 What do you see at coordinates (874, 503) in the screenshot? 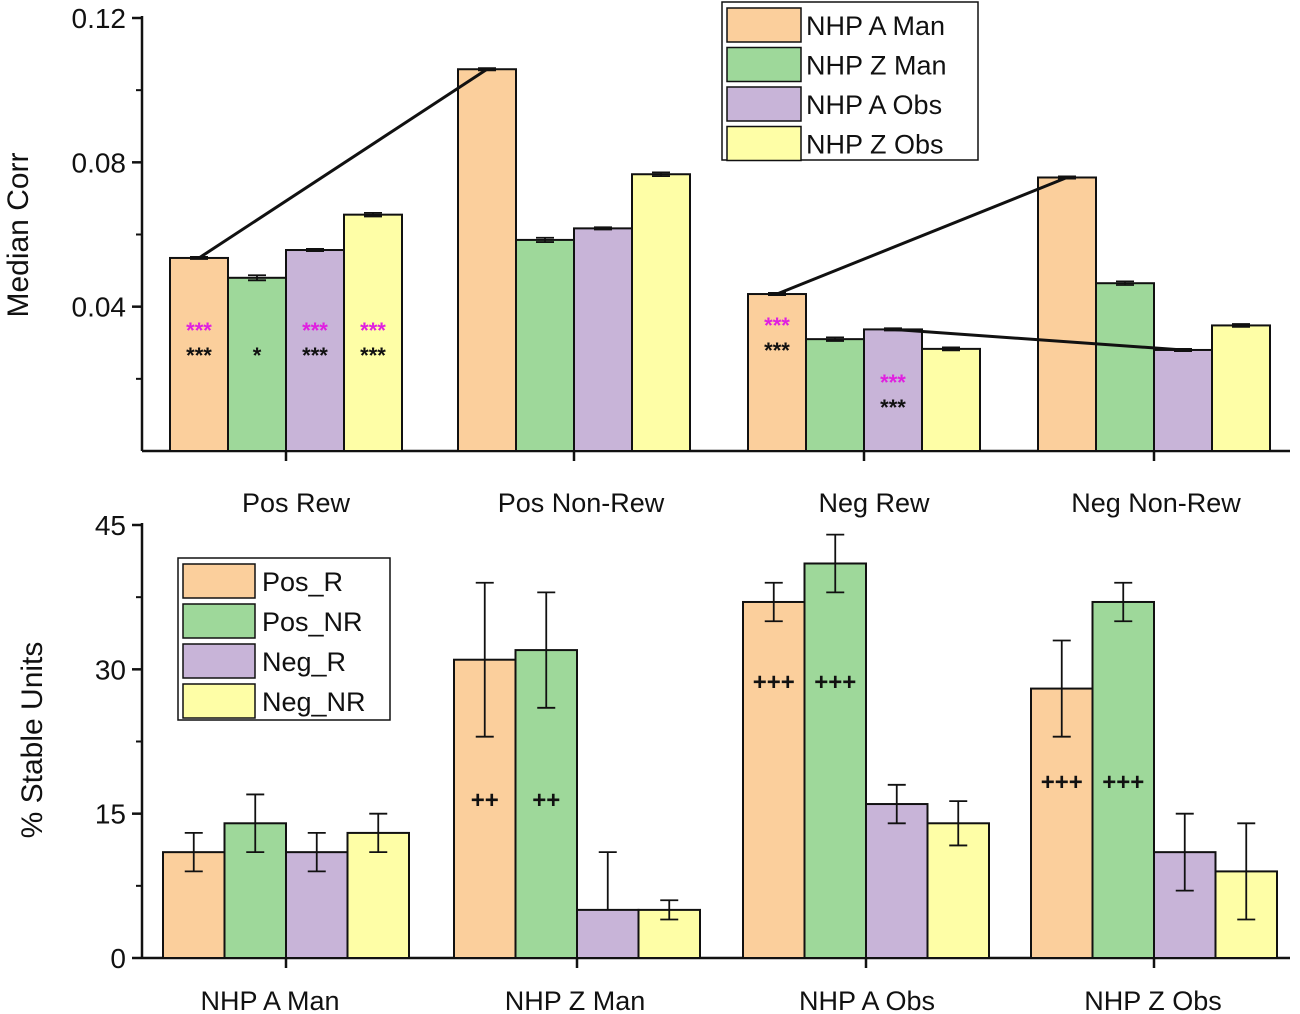
I see `x-category-label: Neg Rew` at bounding box center [874, 503].